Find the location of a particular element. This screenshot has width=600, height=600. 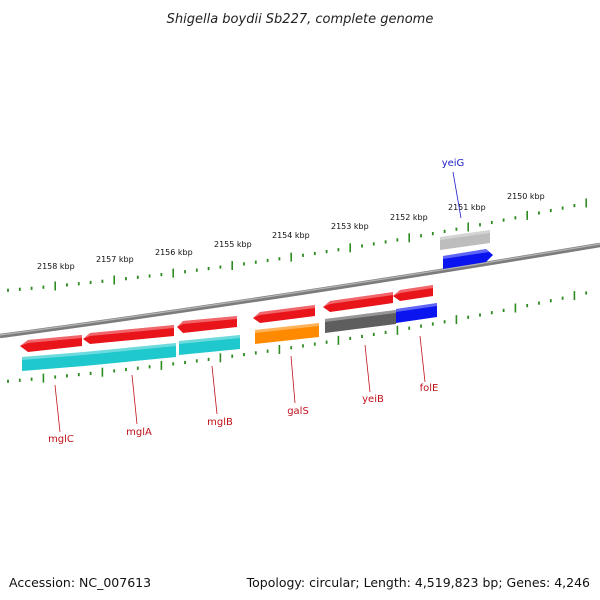

gene-arrow-yeiB-top is located at coordinates (358, 302).